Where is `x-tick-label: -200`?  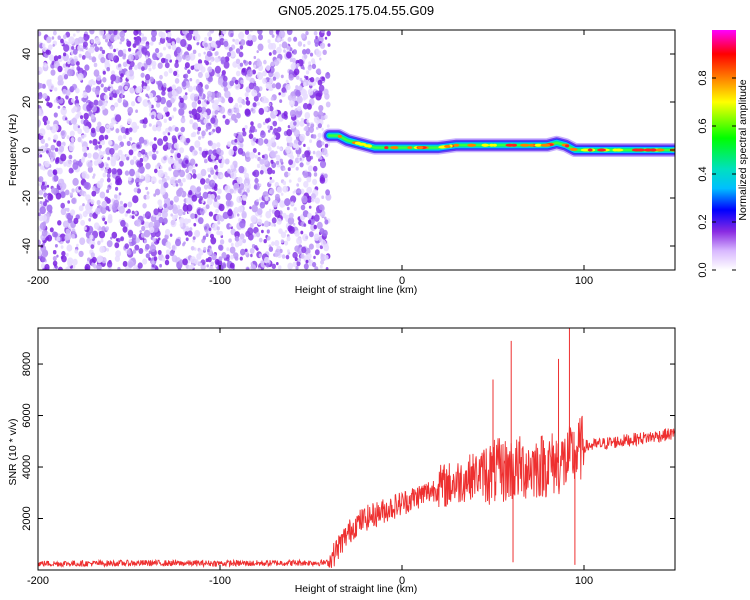 x-tick-label: -200 is located at coordinates (38, 281).